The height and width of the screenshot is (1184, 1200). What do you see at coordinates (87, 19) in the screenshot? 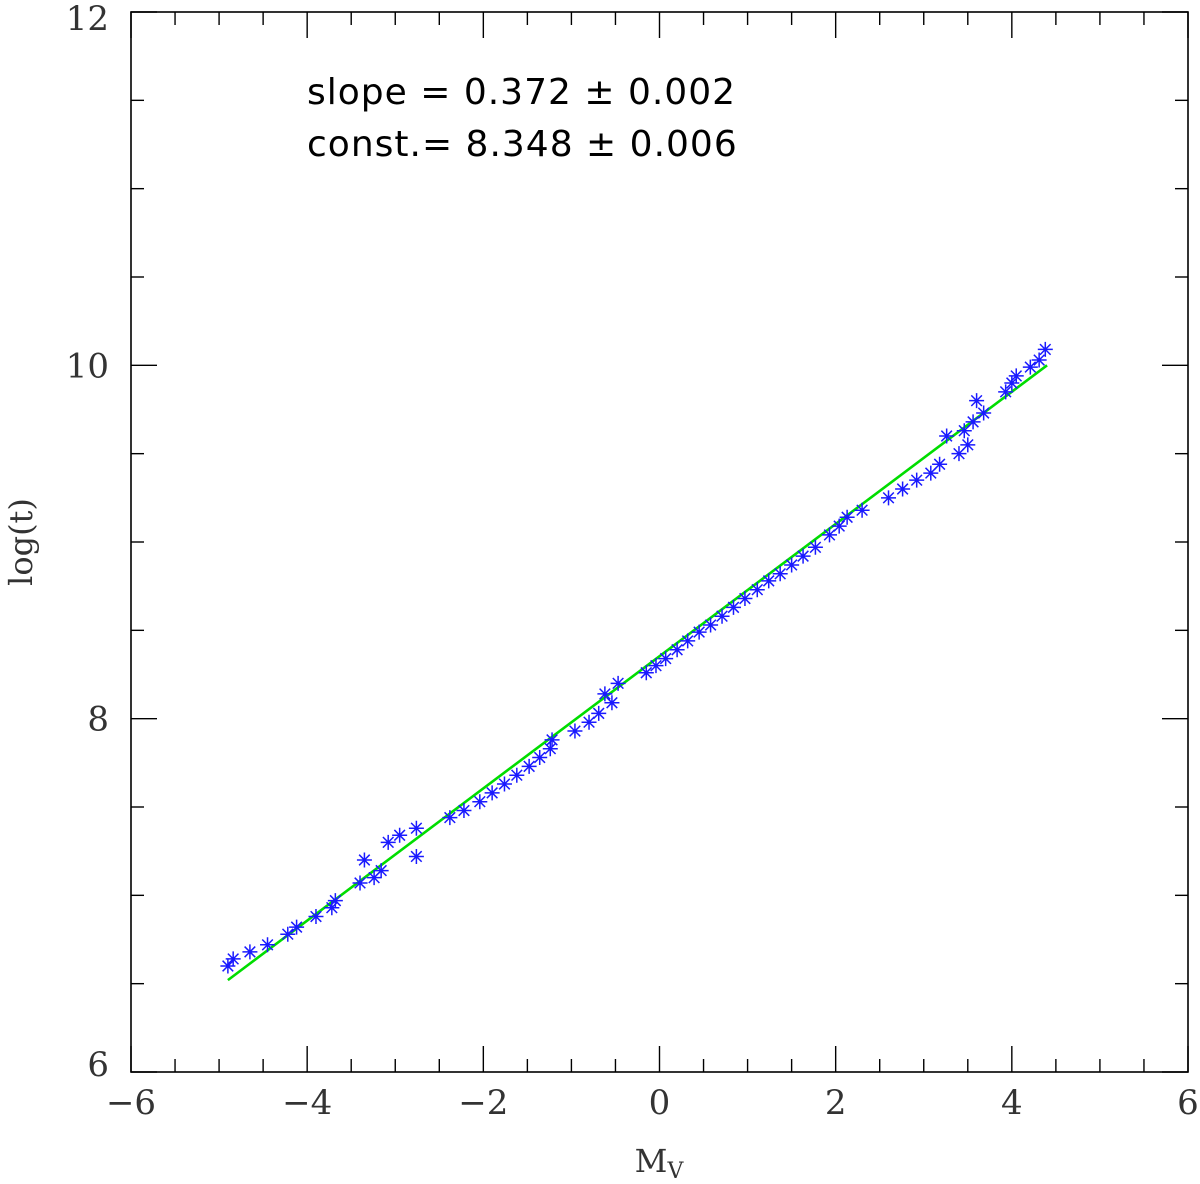
I see `y-tick-label: 12` at bounding box center [87, 19].